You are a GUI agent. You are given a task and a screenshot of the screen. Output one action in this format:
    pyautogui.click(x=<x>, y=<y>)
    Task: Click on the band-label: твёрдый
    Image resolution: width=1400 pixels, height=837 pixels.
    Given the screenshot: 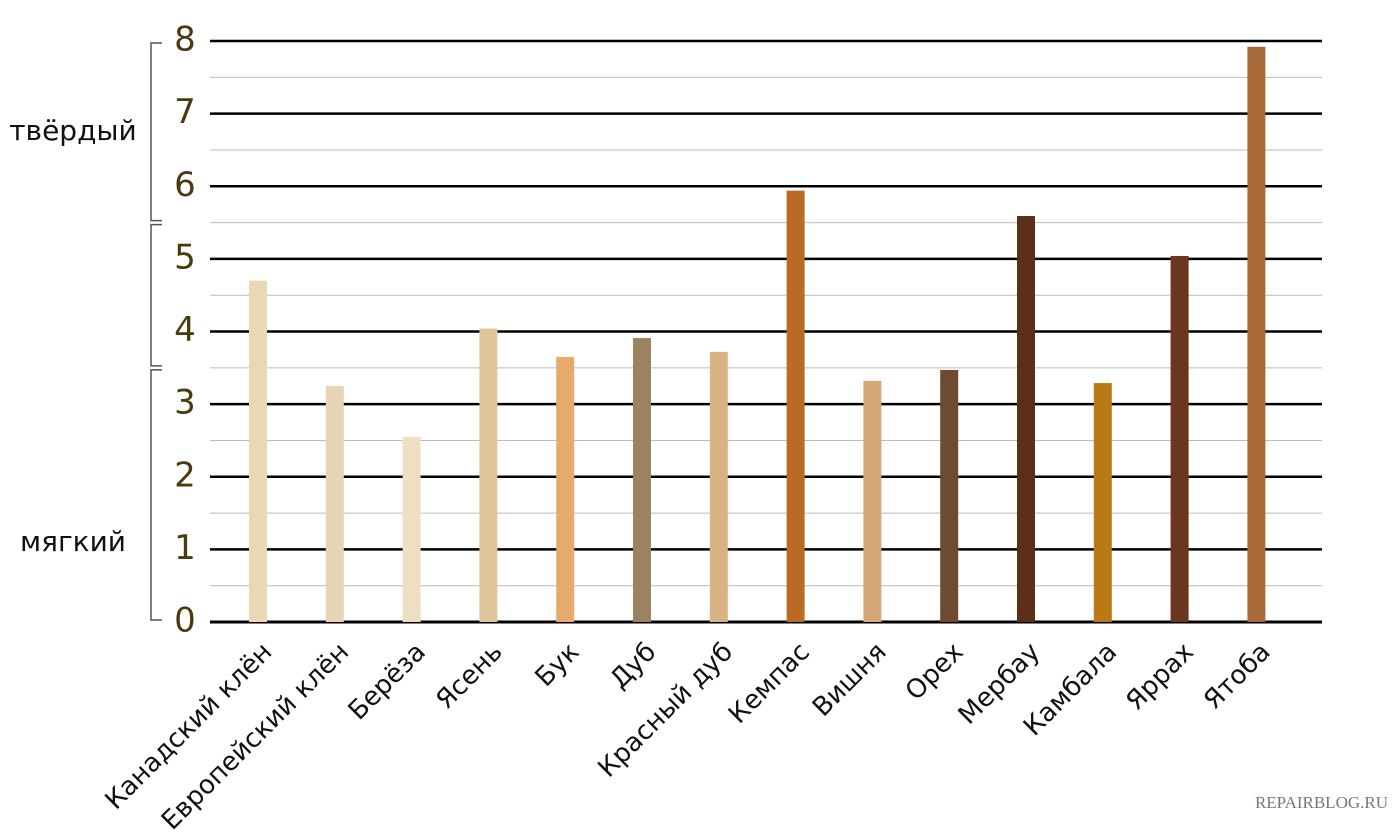 What is the action you would take?
    pyautogui.click(x=72, y=130)
    